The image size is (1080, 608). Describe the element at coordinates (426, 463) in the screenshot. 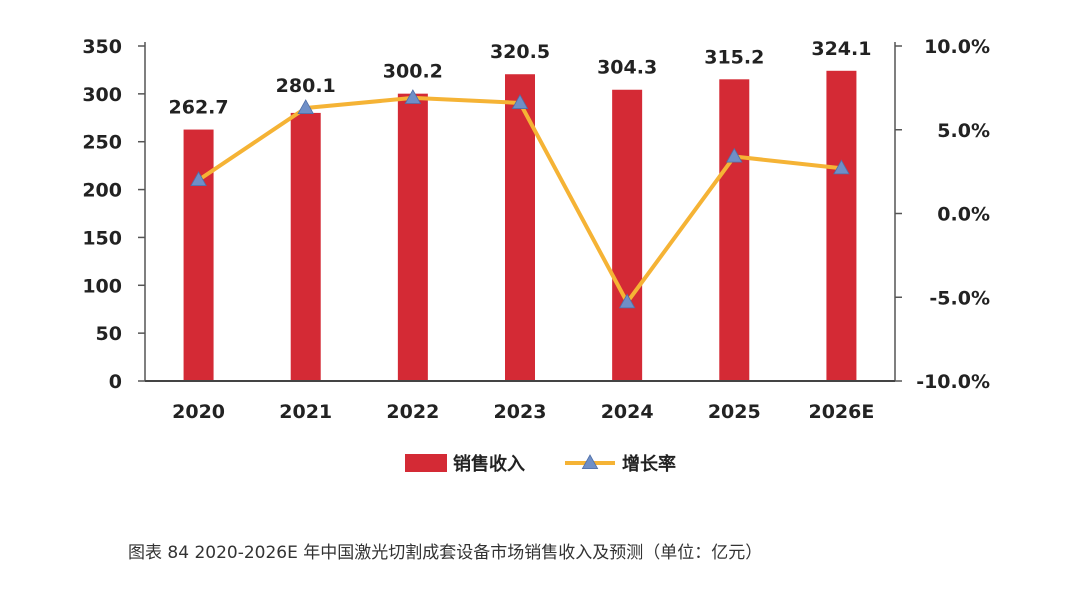

I see `legend-bar-swatch` at that location.